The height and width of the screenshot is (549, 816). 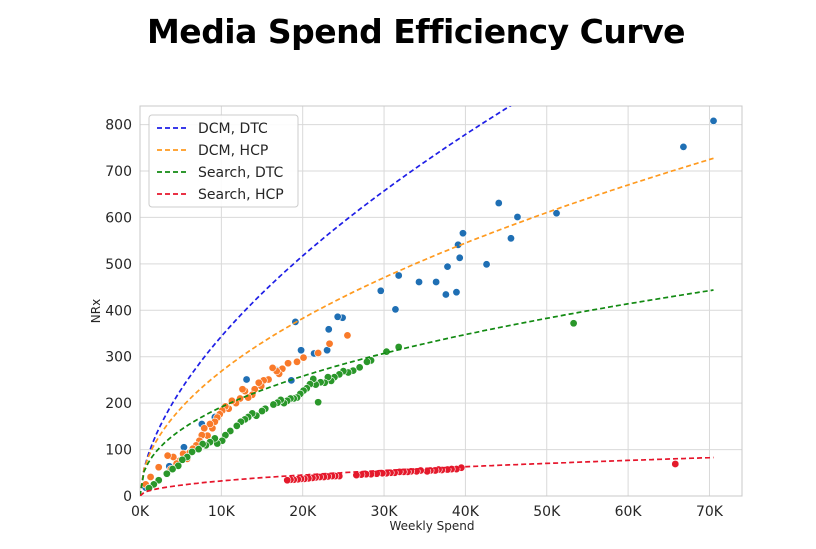 I want to click on x-tick-label: 60K, so click(x=629, y=512).